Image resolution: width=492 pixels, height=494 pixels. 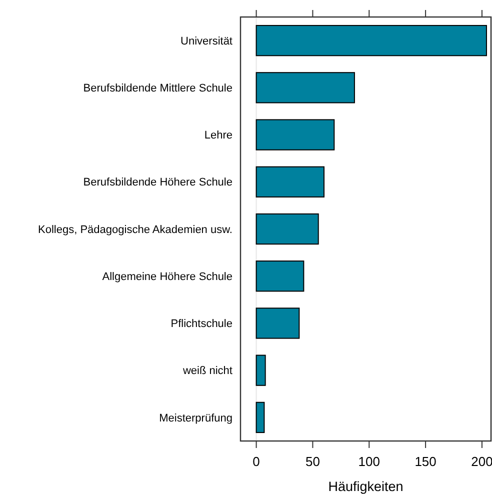 I want to click on x-tick-label: 200, so click(x=481, y=461).